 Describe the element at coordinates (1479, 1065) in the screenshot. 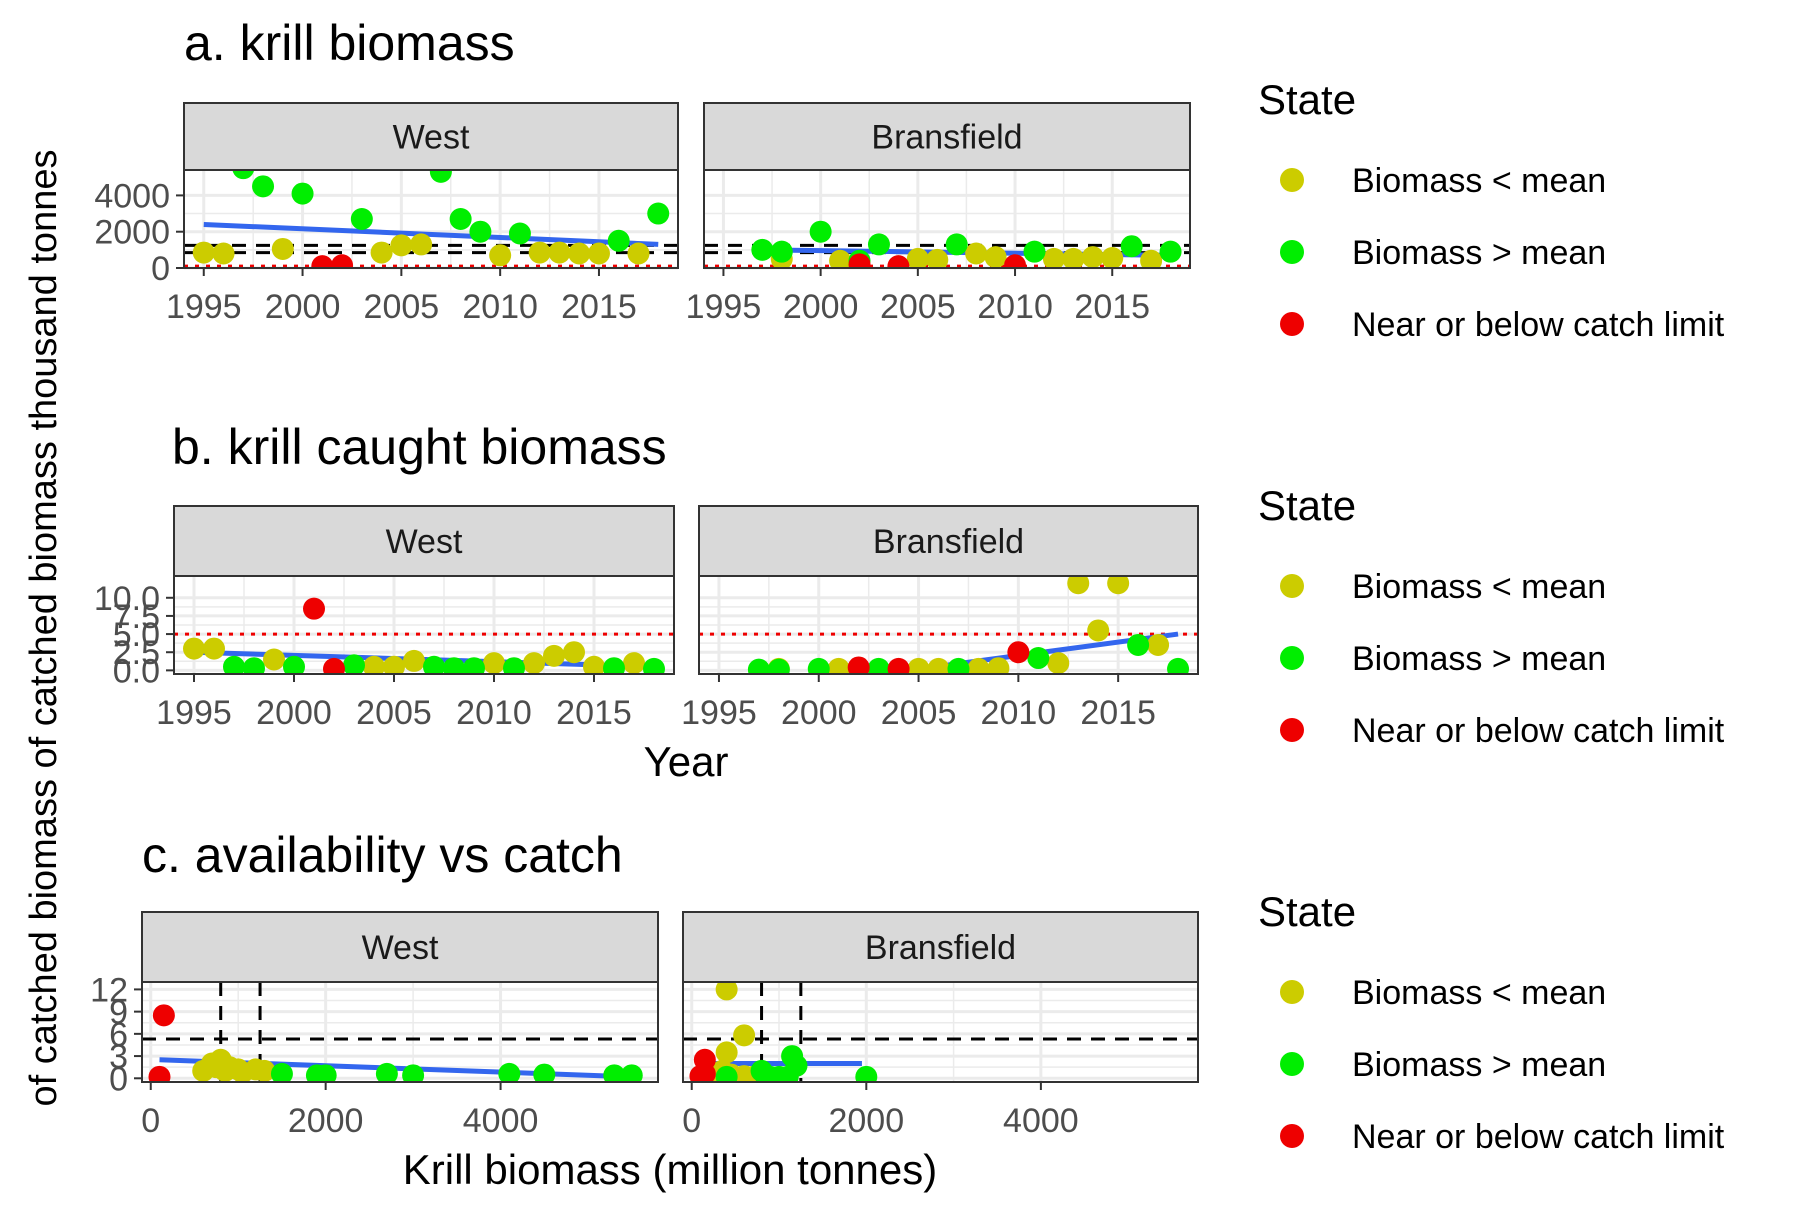

I see `legend-label-2-1: Biomass > mean` at that location.